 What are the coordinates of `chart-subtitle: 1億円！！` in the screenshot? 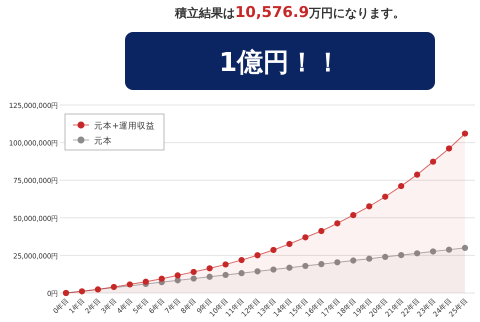 It's located at (280, 63).